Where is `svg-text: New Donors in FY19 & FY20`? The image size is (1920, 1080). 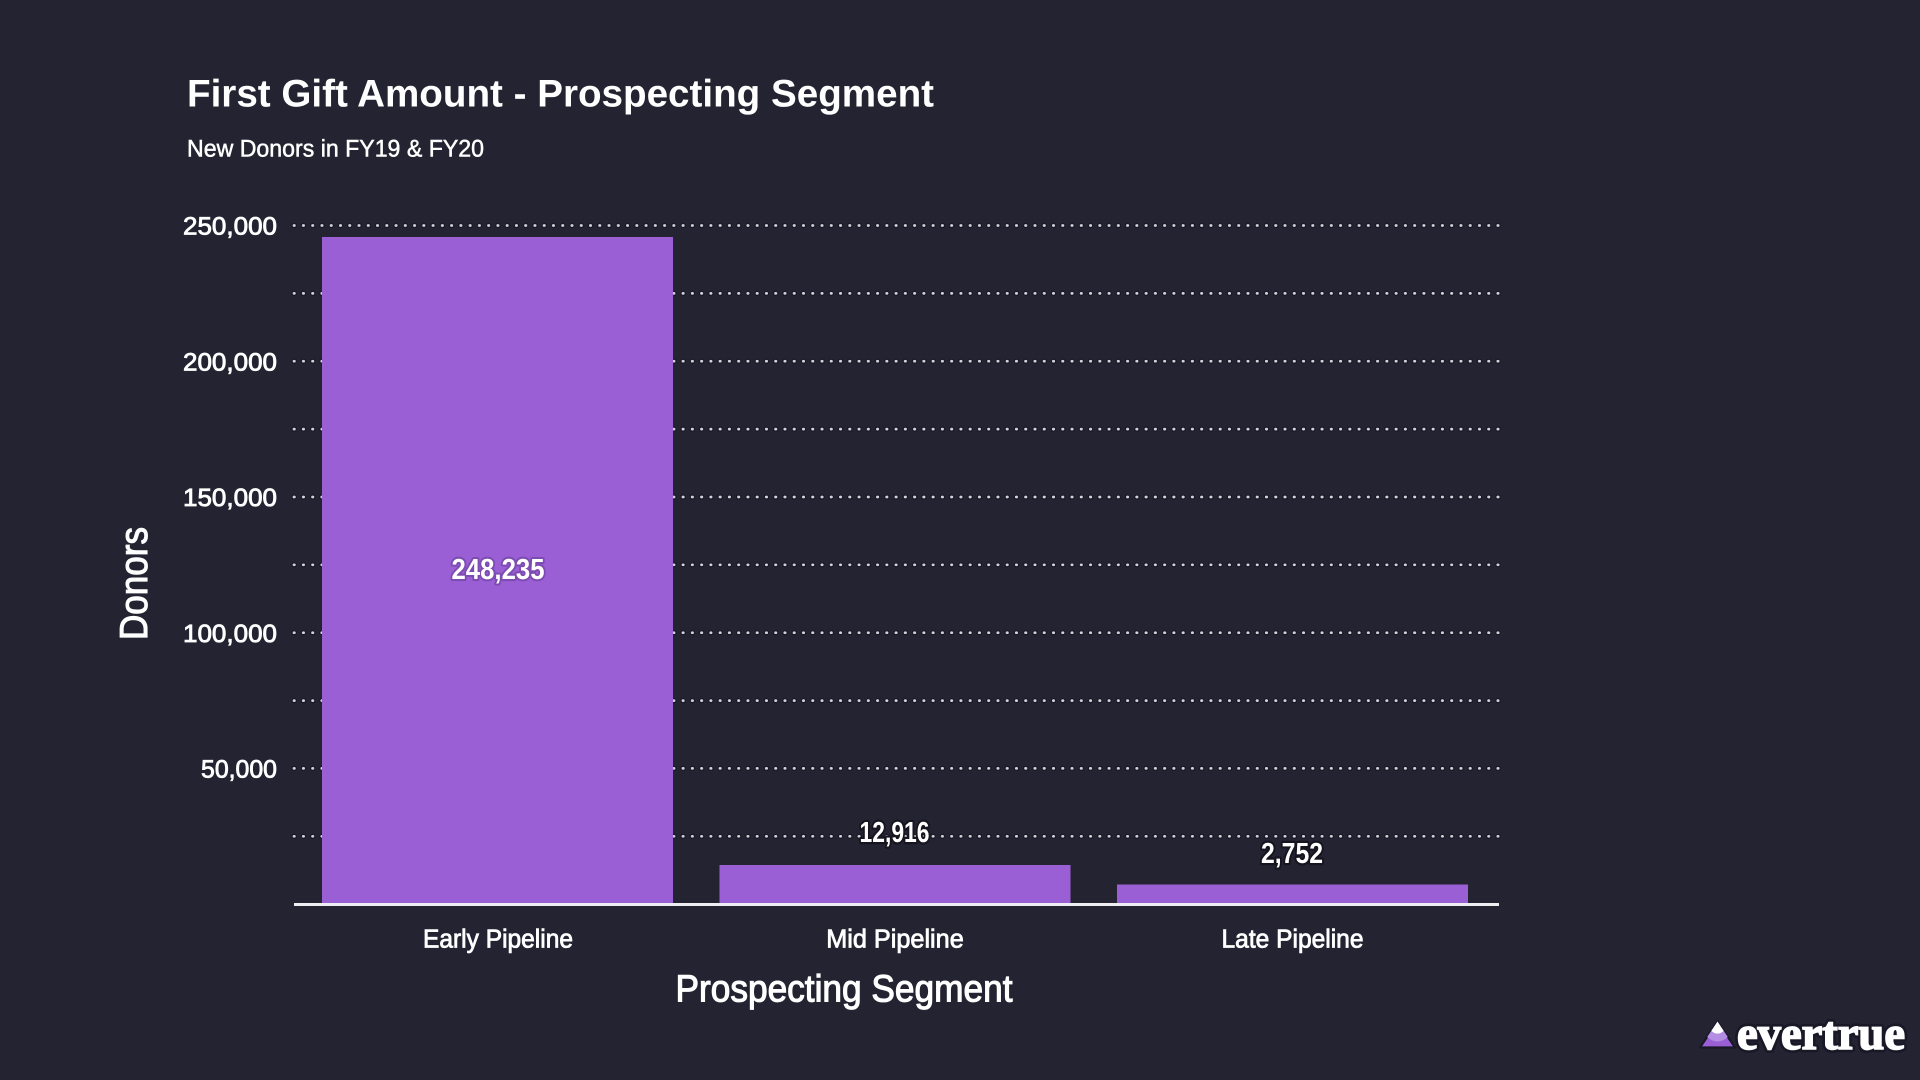
svg-text: New Donors in FY19 & FY20 is located at coordinates (335, 149).